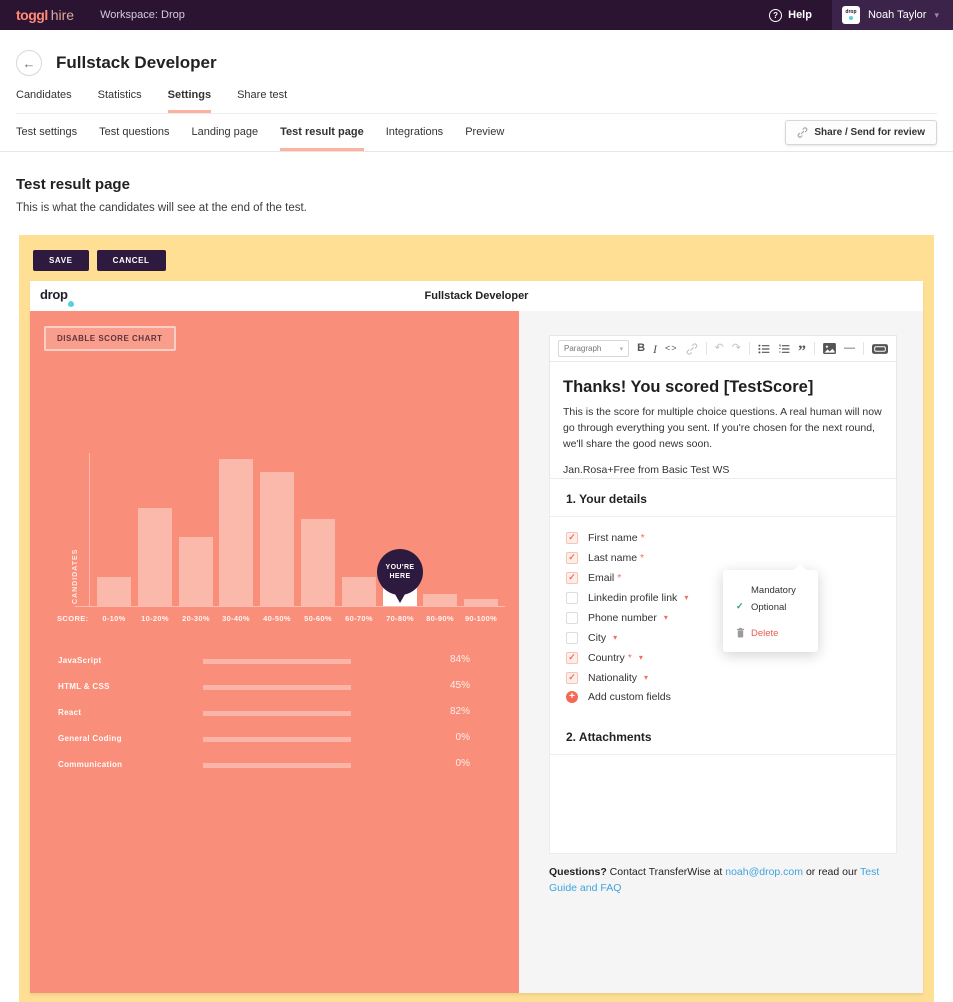 Image resolution: width=953 pixels, height=1002 pixels. What do you see at coordinates (131, 260) in the screenshot?
I see `cancel-button: CANCEL` at bounding box center [131, 260].